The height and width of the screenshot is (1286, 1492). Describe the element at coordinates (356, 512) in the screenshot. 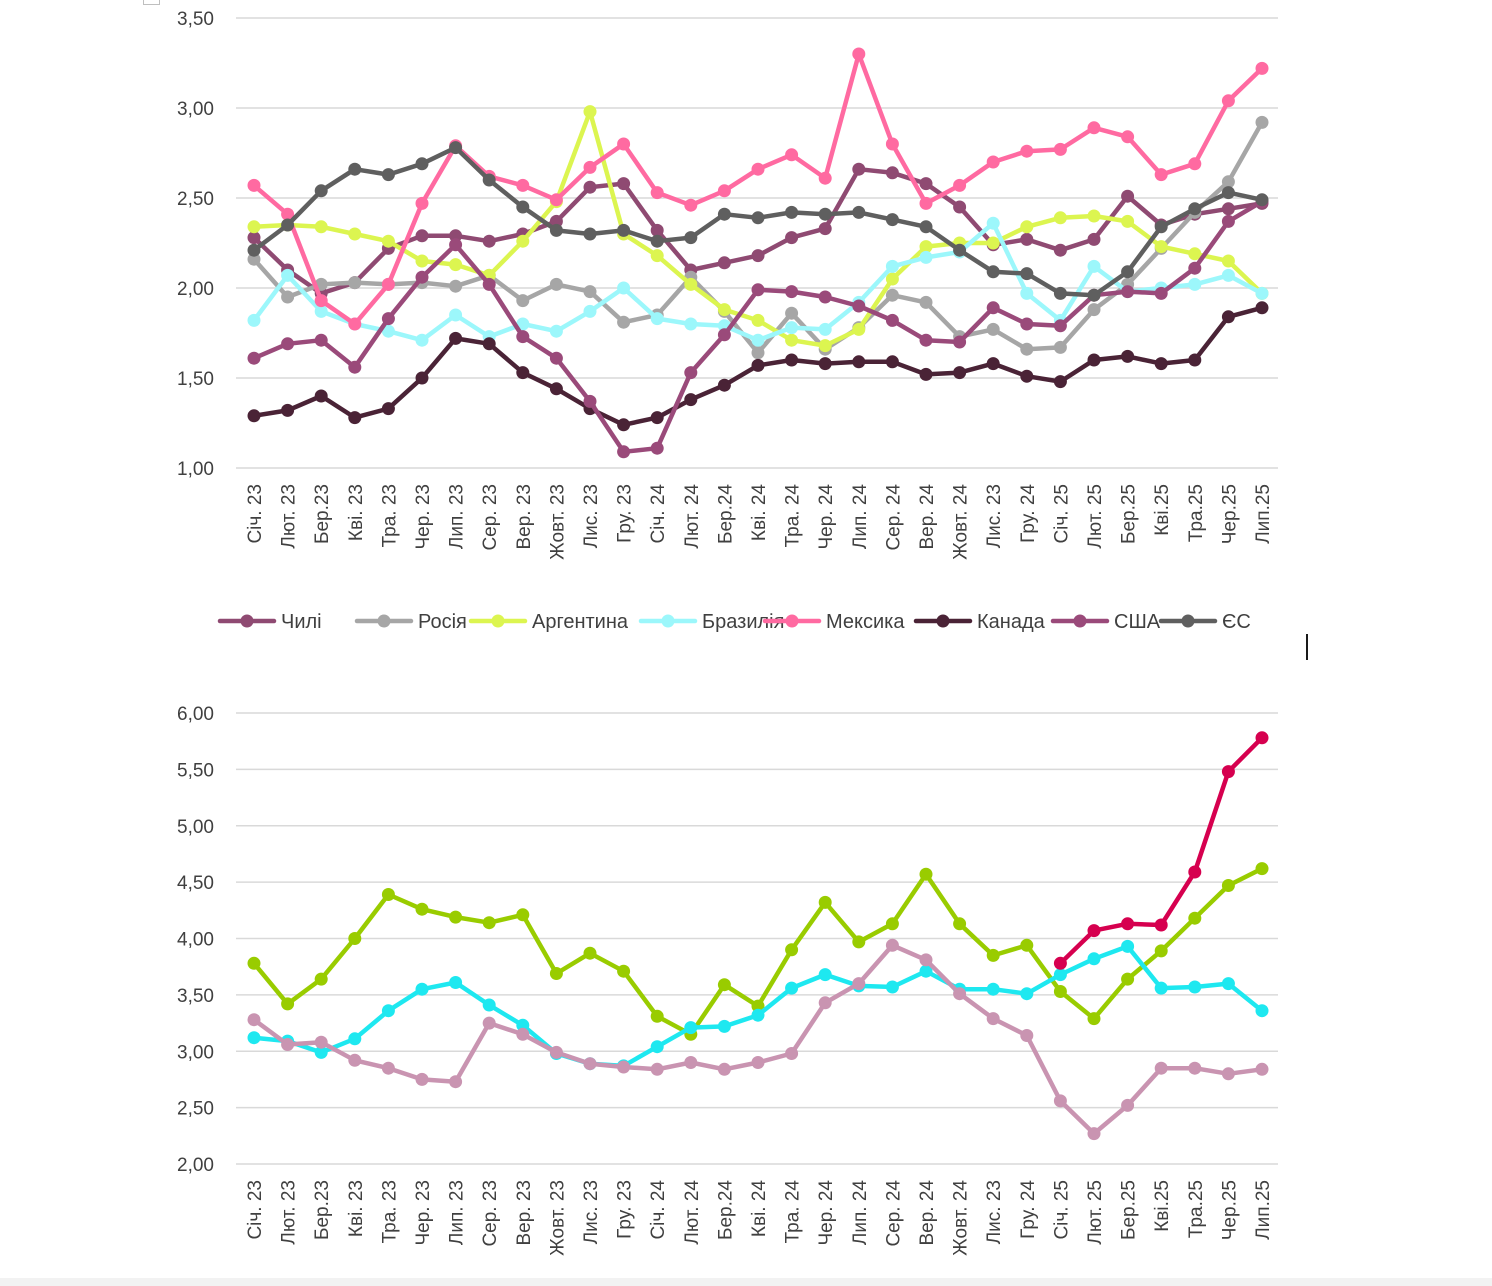

I see `top-chart-x-tick-label: Кві. 23` at that location.